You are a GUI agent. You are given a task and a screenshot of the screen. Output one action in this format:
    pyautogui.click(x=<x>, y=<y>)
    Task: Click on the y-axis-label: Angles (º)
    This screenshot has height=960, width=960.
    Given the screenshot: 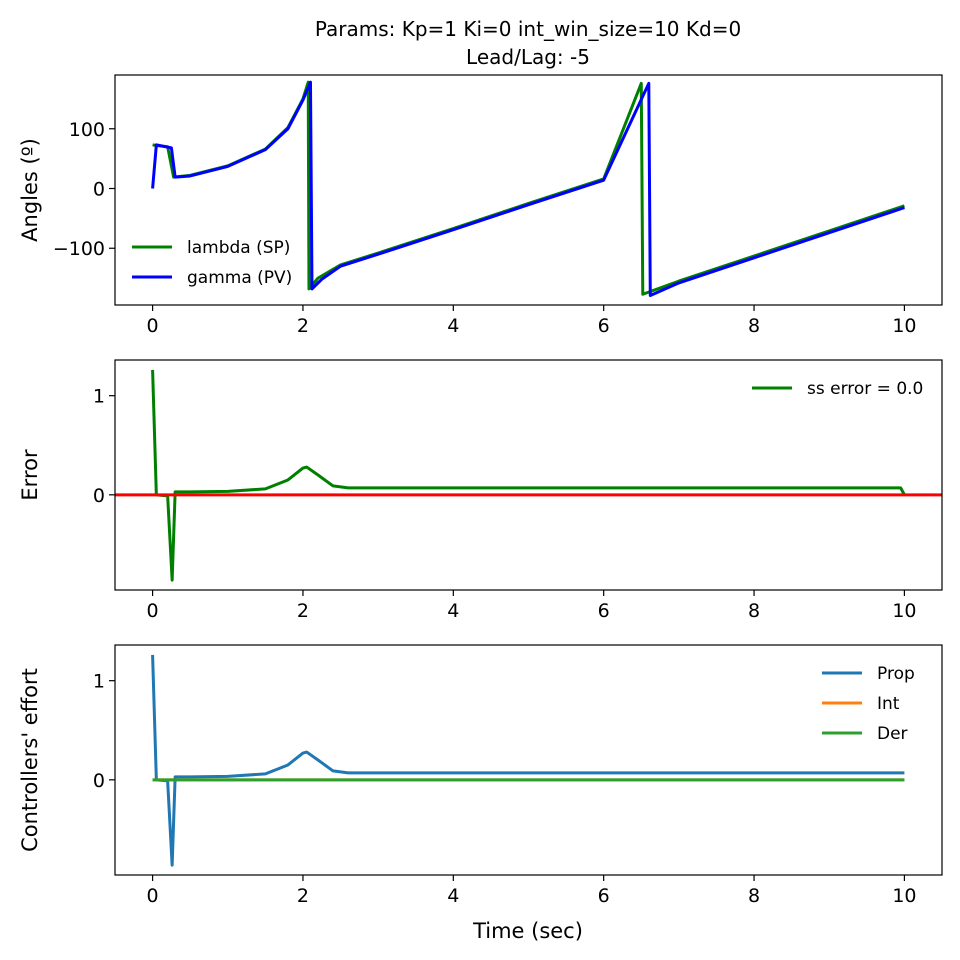 What is the action you would take?
    pyautogui.click(x=30, y=190)
    